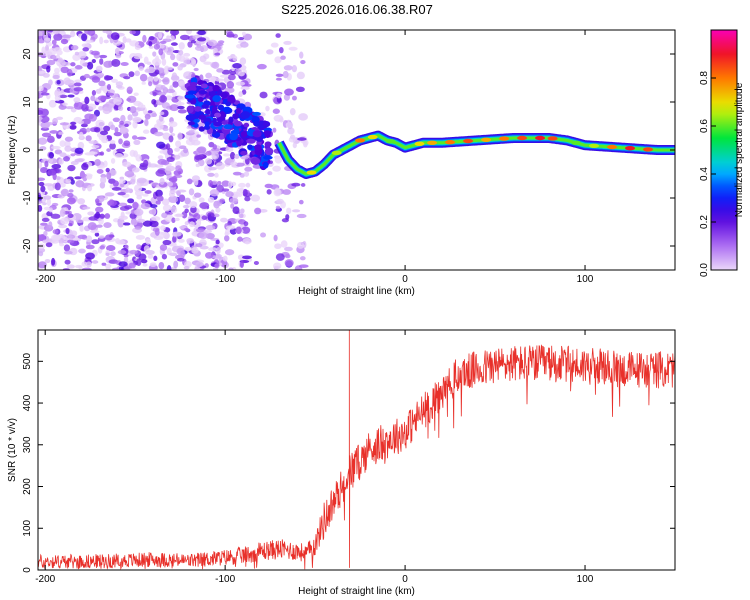 The width and height of the screenshot is (750, 600). I want to click on figure-title: S225.2026.016.06.38.R07, so click(357, 9).